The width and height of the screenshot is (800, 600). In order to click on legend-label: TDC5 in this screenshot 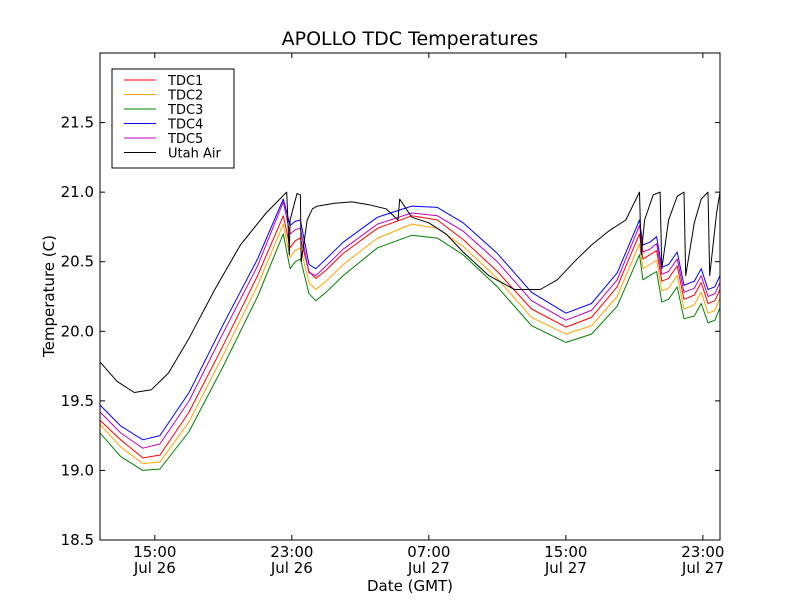, I will do `click(185, 139)`.